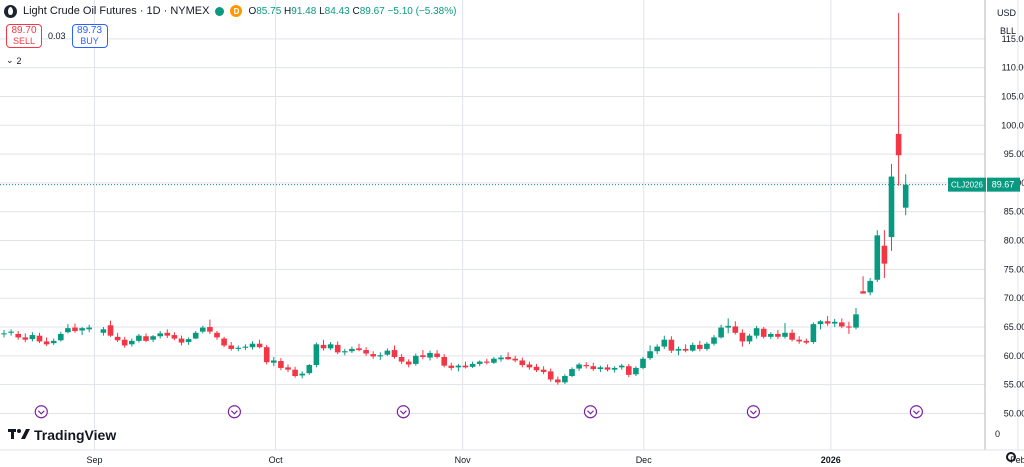 This screenshot has height=467, width=1024. What do you see at coordinates (24, 41) in the screenshot?
I see `sell-label: SELL` at bounding box center [24, 41].